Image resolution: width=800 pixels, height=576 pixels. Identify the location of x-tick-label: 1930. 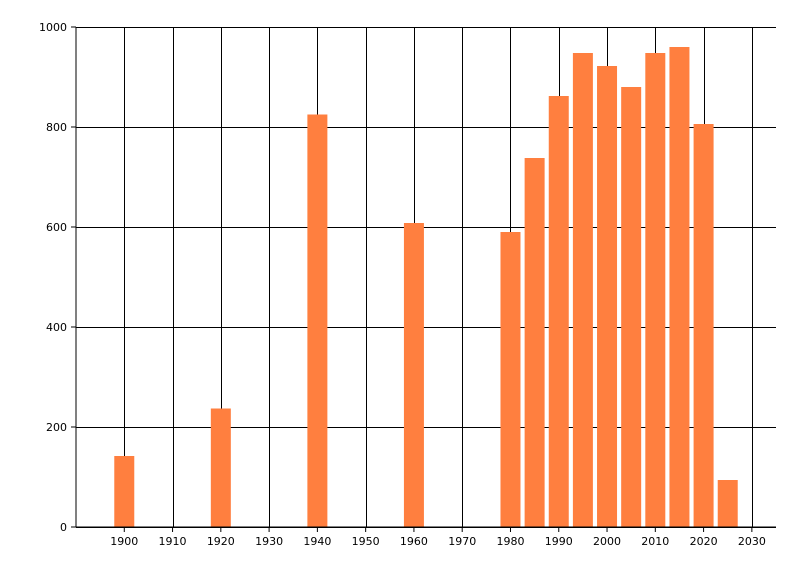
(269, 541).